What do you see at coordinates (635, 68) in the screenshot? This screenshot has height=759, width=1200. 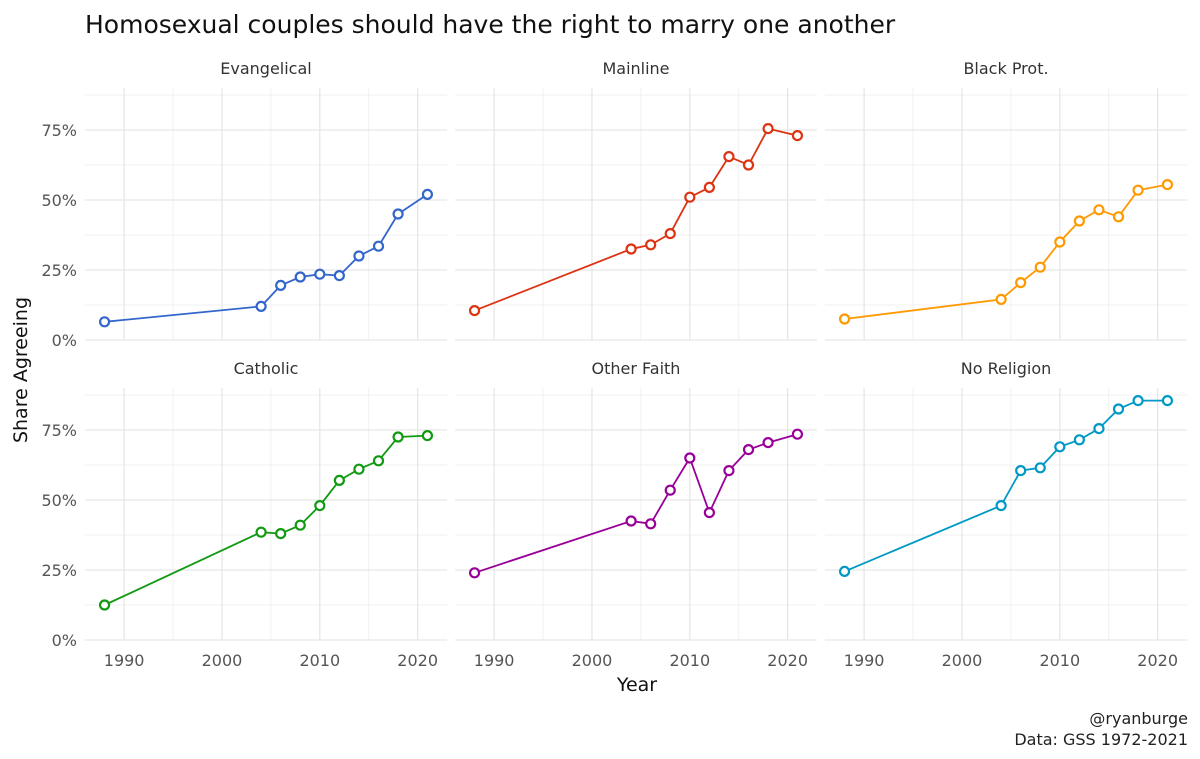 I see `facet-strip-label: Mainline` at bounding box center [635, 68].